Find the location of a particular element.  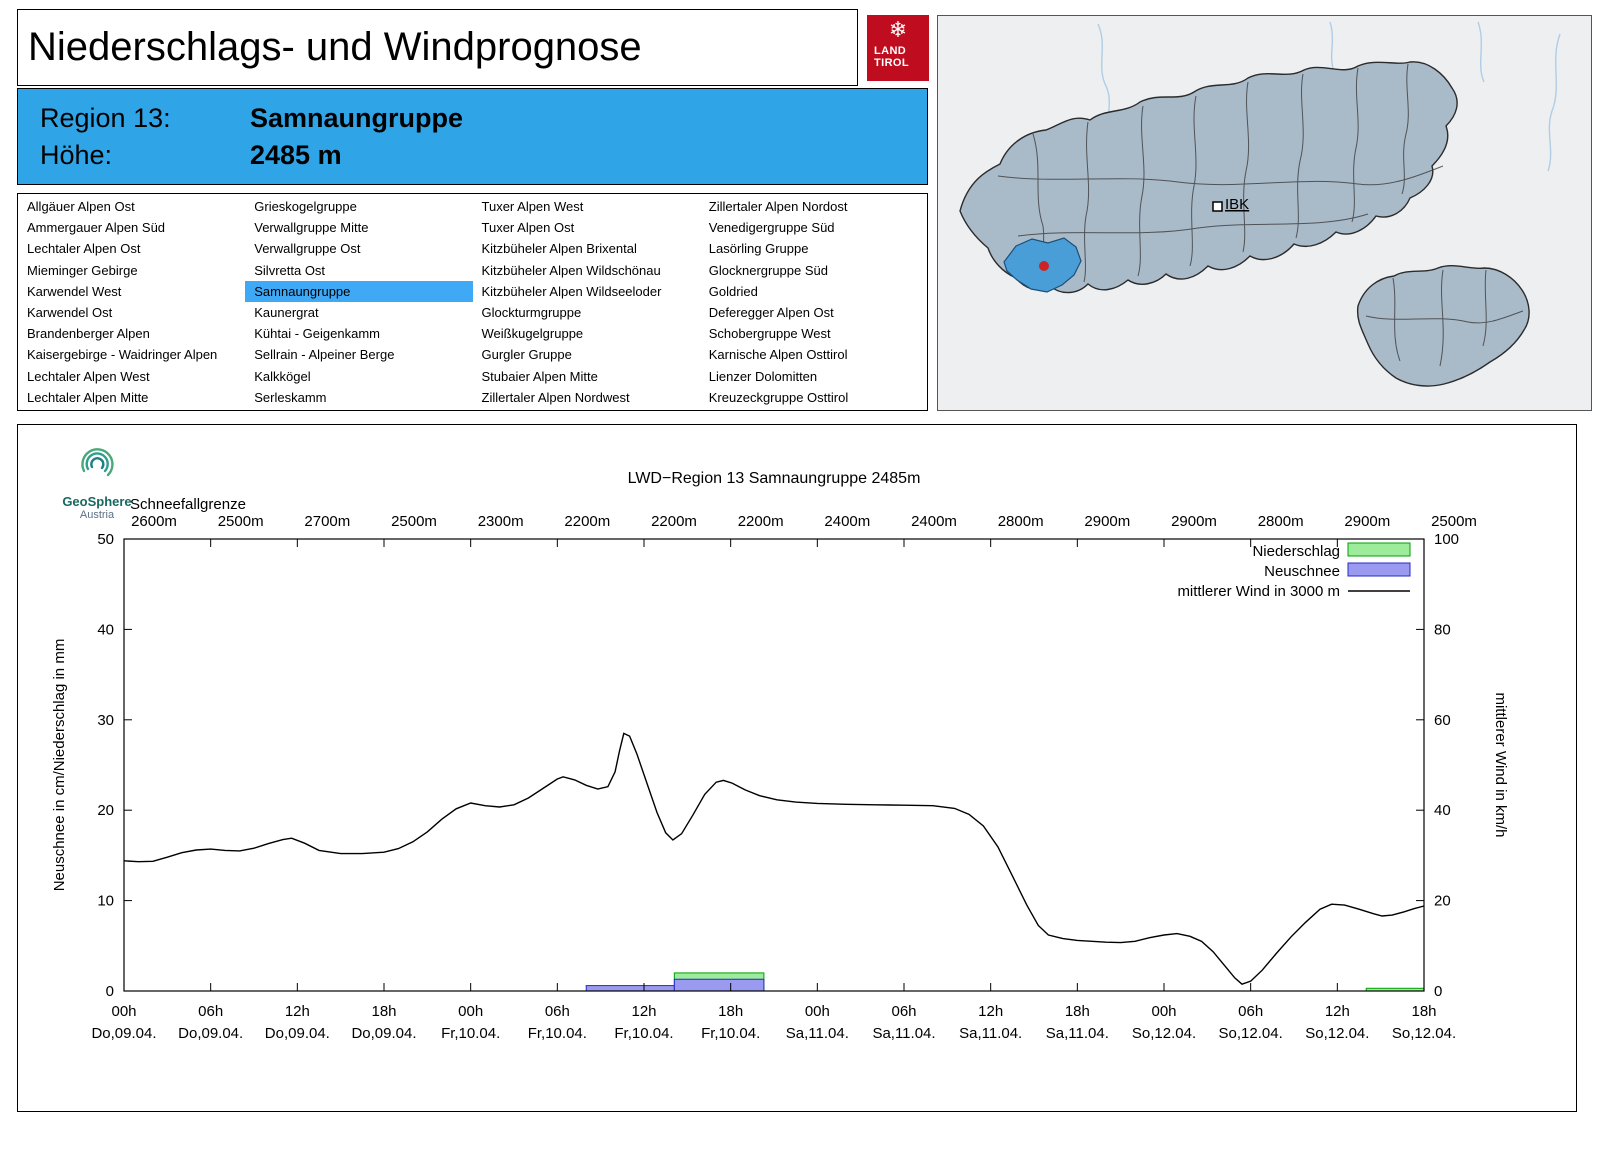

region-list-item: Serleskamm is located at coordinates (290, 397).